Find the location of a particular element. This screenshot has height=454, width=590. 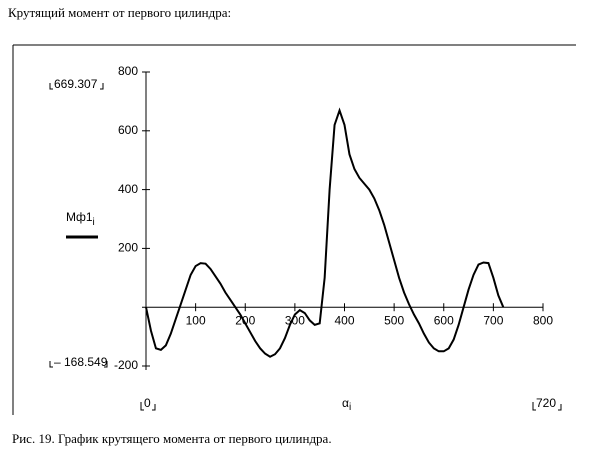

x-range-label: 720 is located at coordinates (546, 403).